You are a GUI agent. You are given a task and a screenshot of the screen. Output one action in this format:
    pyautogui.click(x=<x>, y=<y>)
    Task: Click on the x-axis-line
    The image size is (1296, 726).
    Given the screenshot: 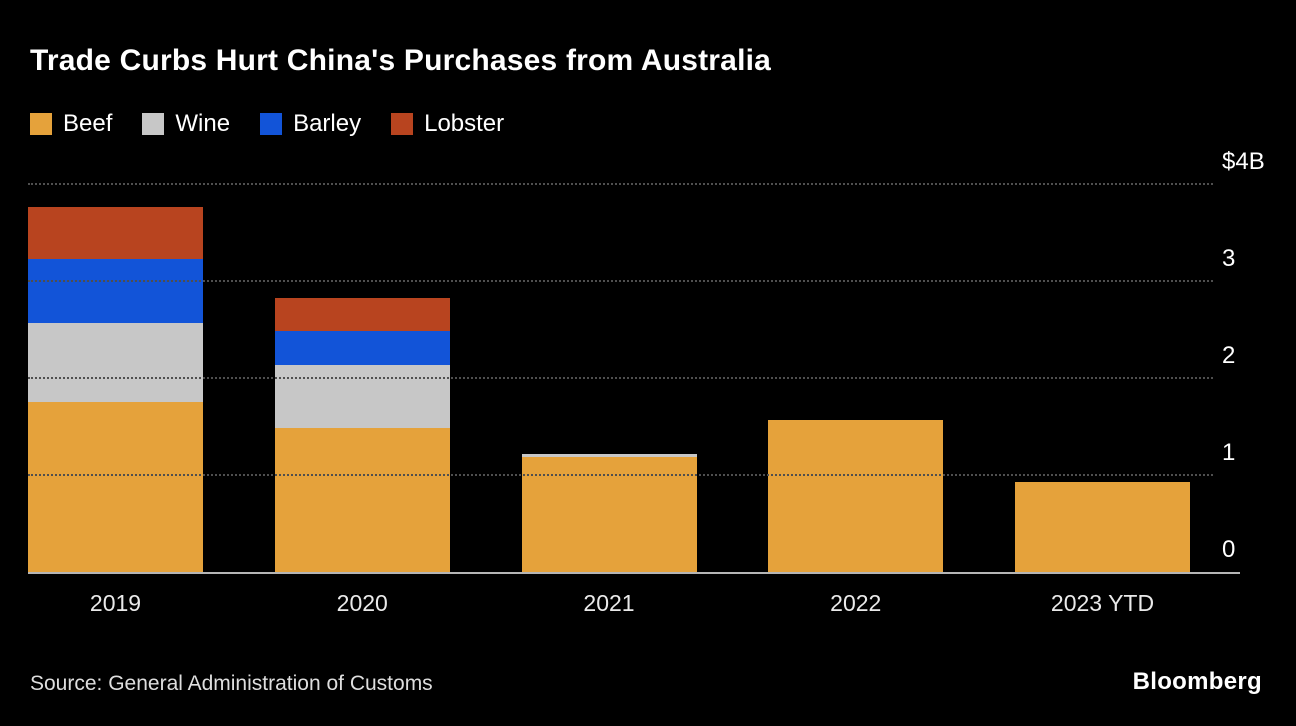 What is the action you would take?
    pyautogui.click(x=634, y=573)
    